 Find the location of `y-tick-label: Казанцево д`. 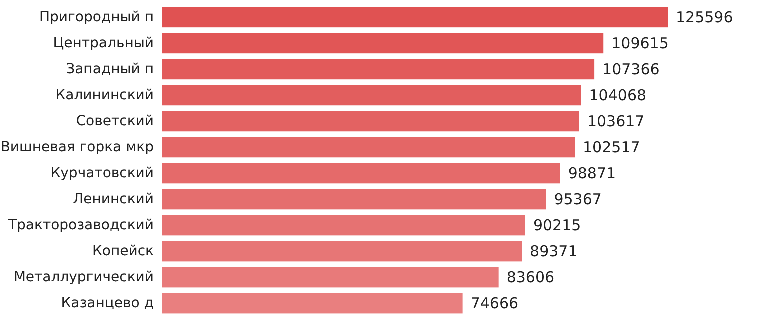

y-tick-label: Казанцево д is located at coordinates (107, 304).